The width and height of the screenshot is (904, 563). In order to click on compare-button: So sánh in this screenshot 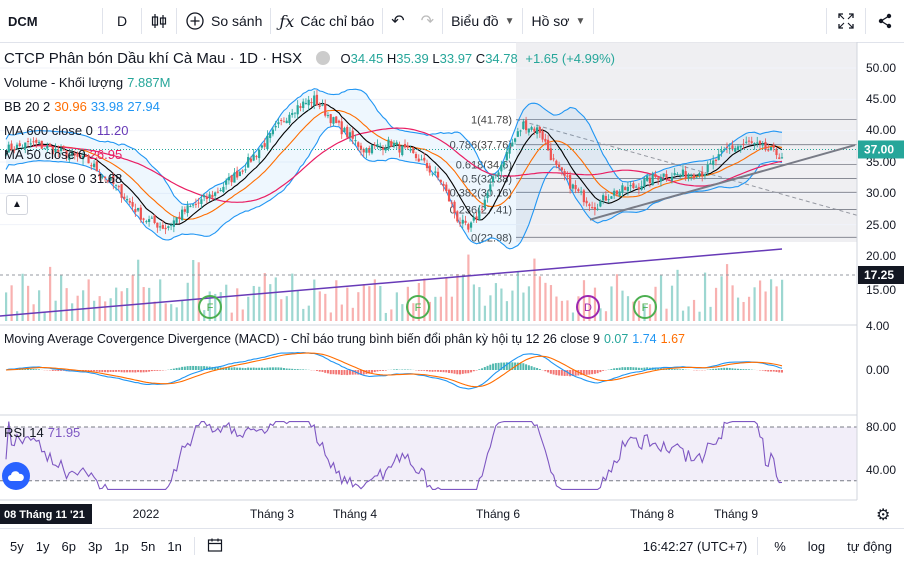, I will do `click(223, 21)`.